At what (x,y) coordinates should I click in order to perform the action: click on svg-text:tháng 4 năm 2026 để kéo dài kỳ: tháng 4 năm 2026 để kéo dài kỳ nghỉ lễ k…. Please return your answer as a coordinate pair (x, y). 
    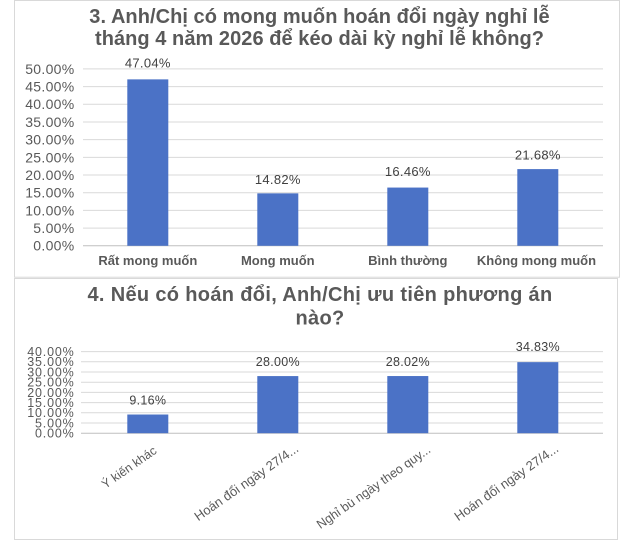
    Looking at the image, I should click on (319, 38).